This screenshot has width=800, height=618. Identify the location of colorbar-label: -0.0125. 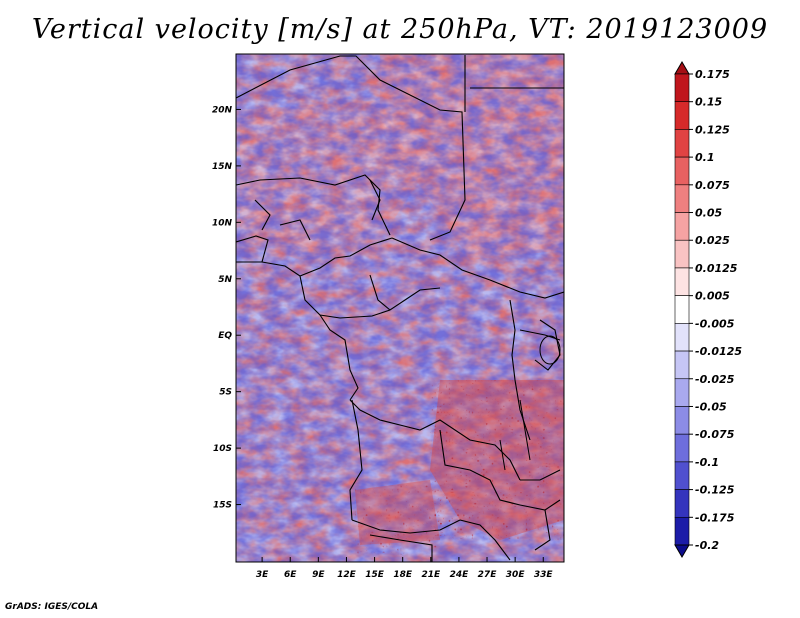
(718, 351).